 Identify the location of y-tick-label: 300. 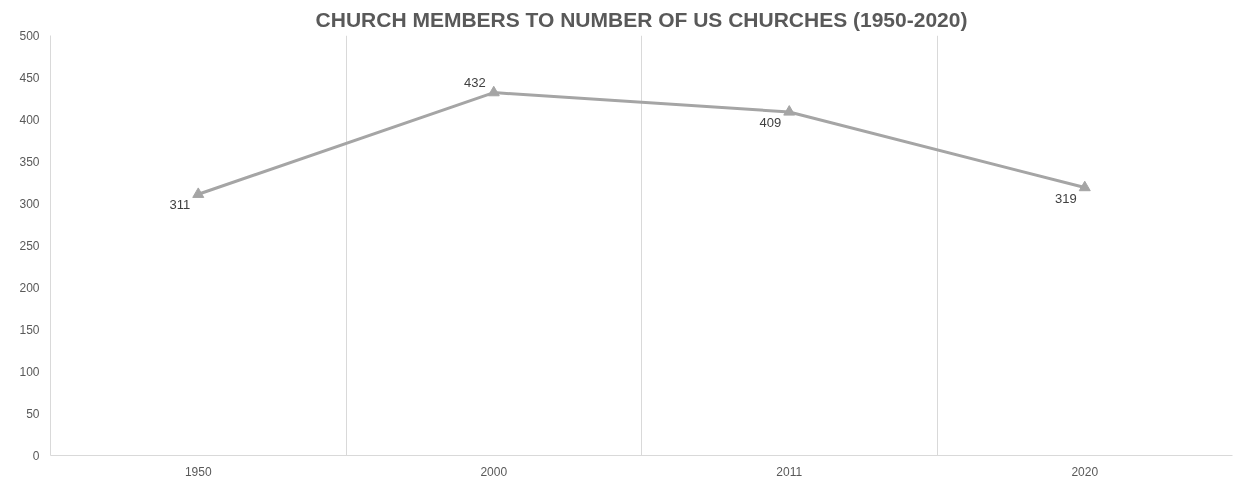
(29, 204).